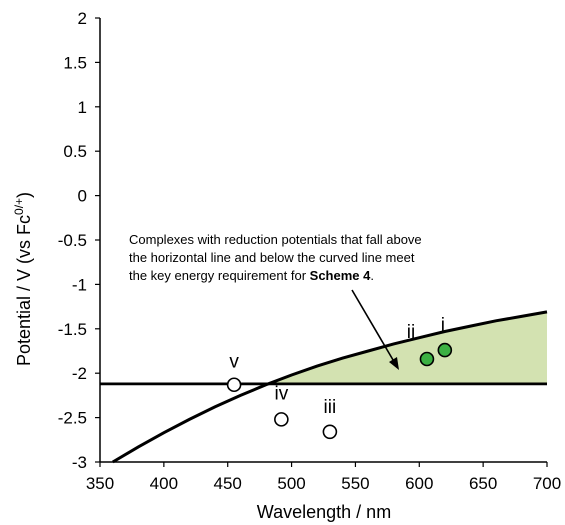  I want to click on data-point-ii, so click(427, 359).